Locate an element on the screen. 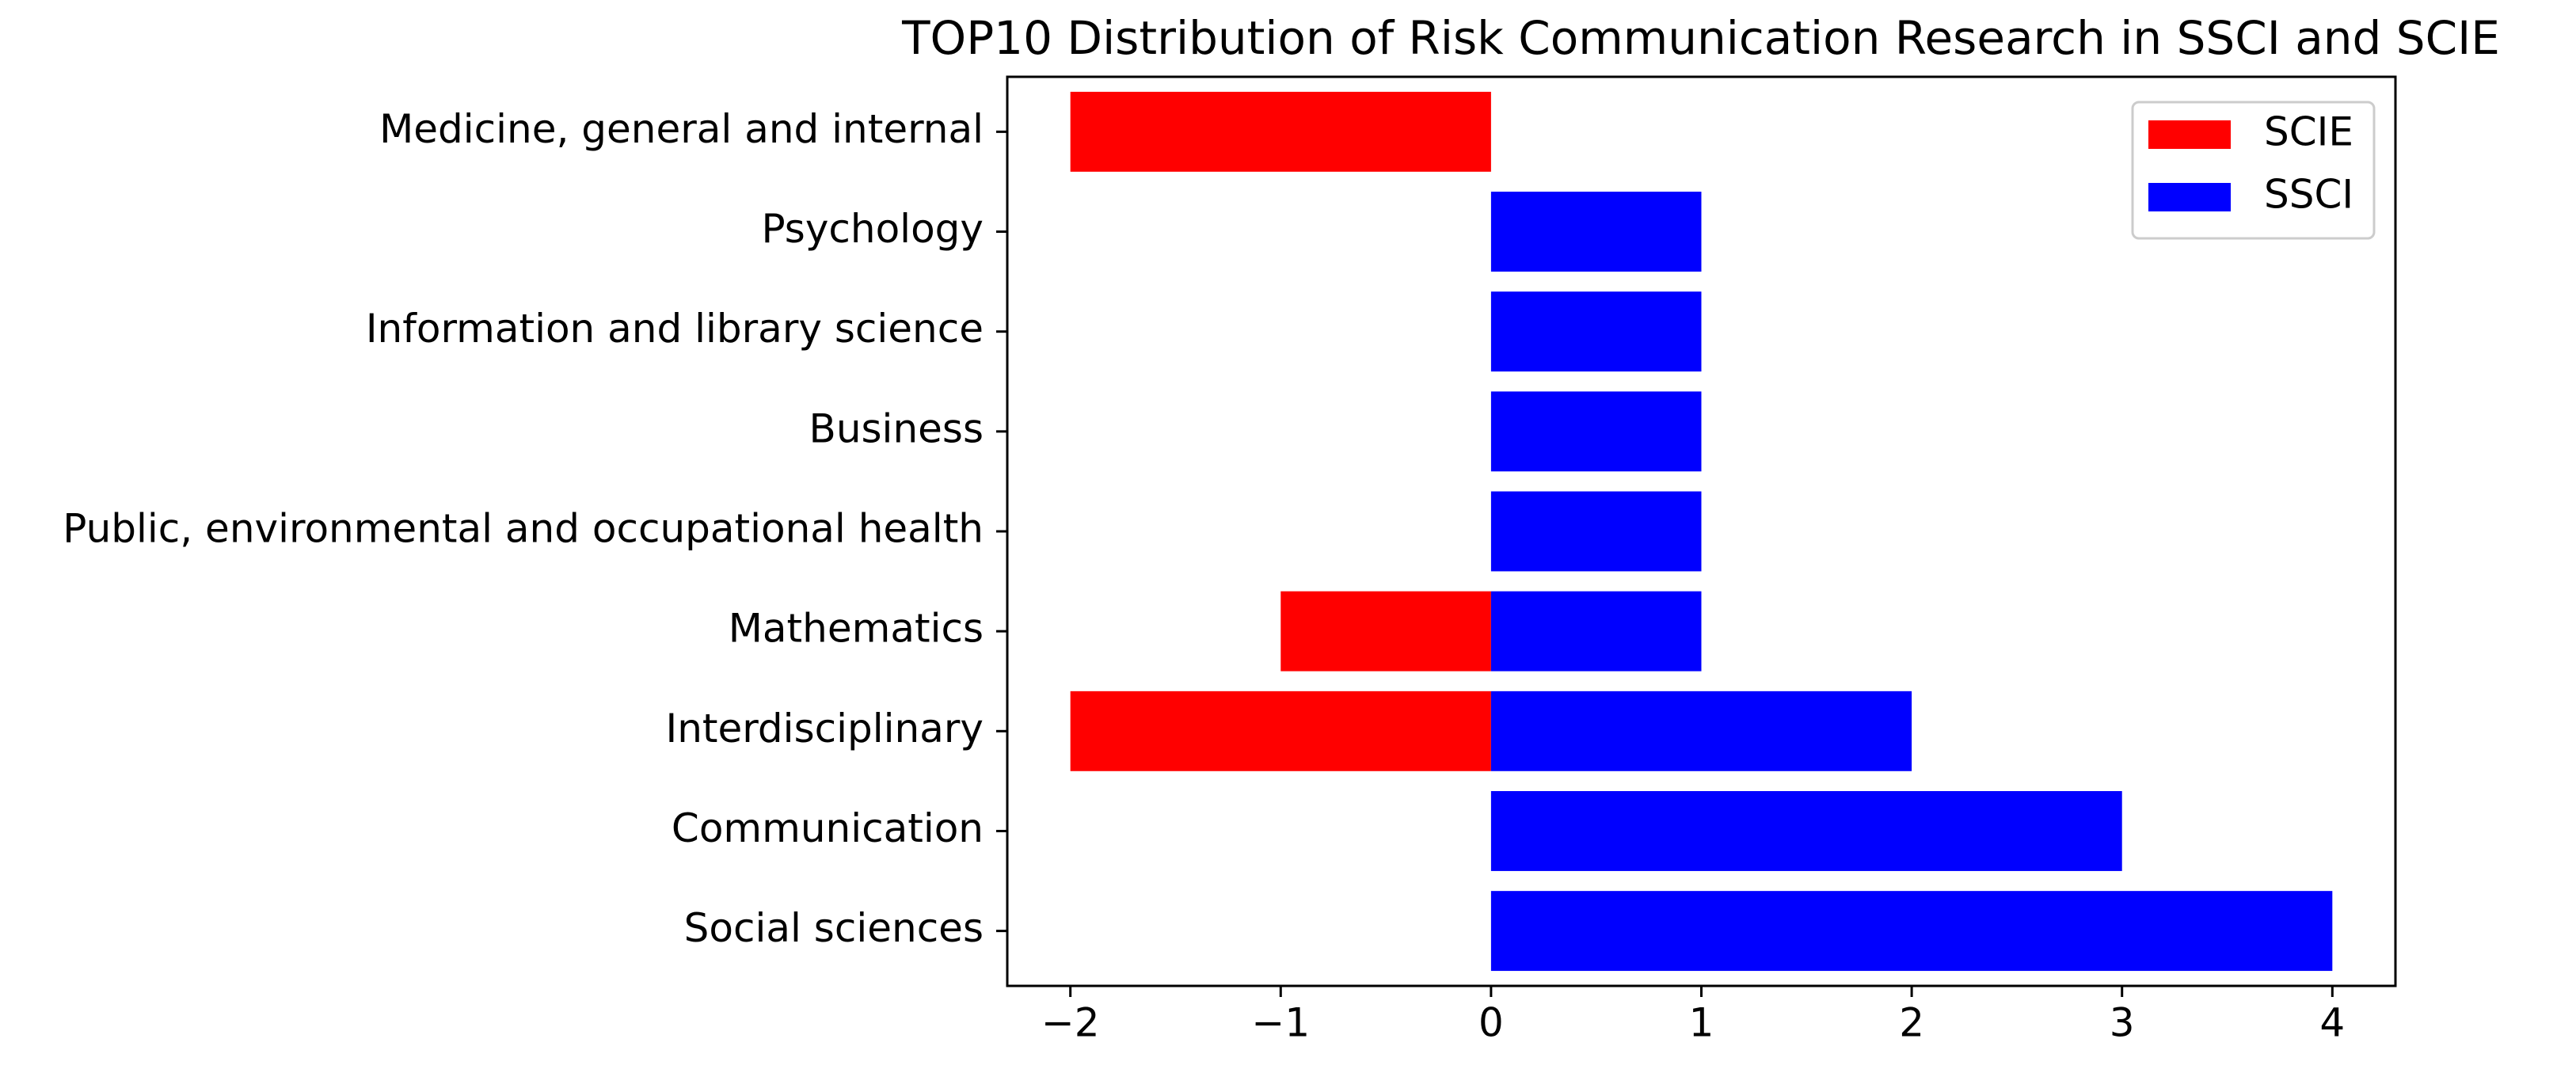 This screenshot has height=1073, width=2576. y-tick-label: Medicine, general and internal is located at coordinates (681, 129).